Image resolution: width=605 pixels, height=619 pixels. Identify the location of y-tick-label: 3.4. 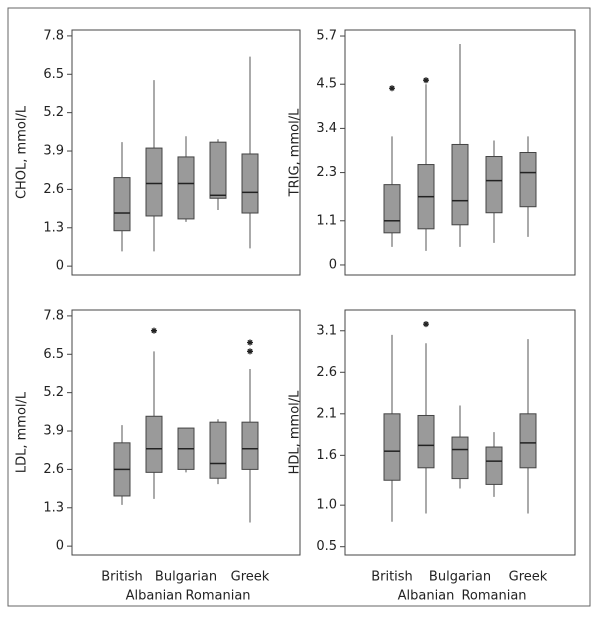
(326, 128).